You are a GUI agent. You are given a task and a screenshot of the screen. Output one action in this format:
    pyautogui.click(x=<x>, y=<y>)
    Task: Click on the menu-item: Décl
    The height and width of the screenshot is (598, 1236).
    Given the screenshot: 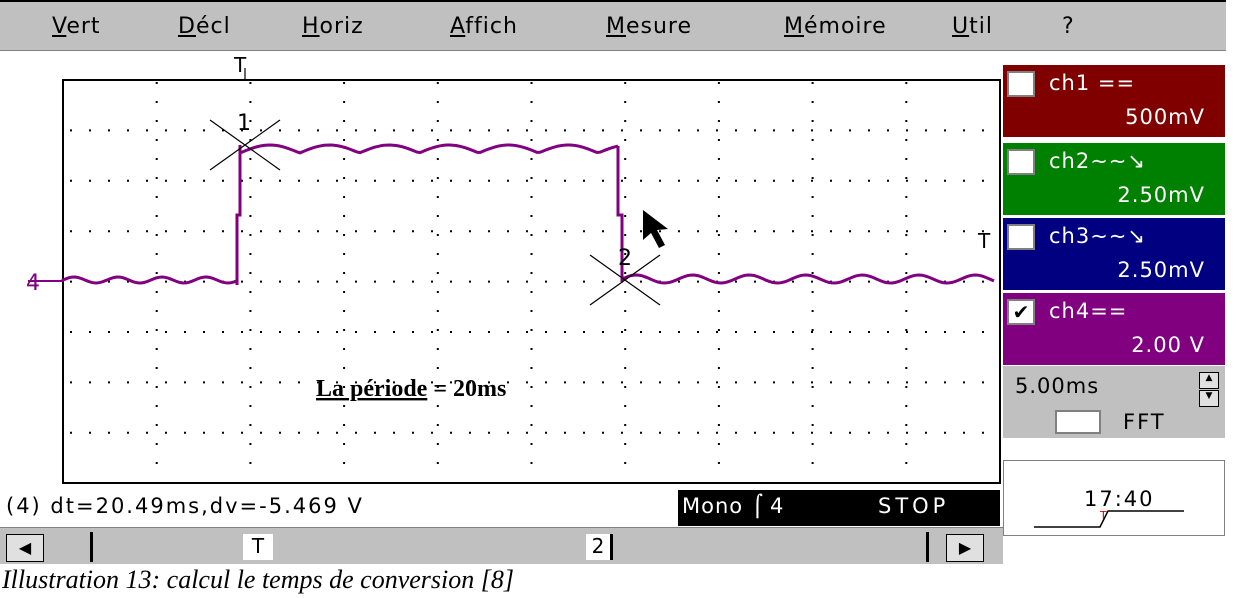 What is the action you would take?
    pyautogui.click(x=204, y=26)
    